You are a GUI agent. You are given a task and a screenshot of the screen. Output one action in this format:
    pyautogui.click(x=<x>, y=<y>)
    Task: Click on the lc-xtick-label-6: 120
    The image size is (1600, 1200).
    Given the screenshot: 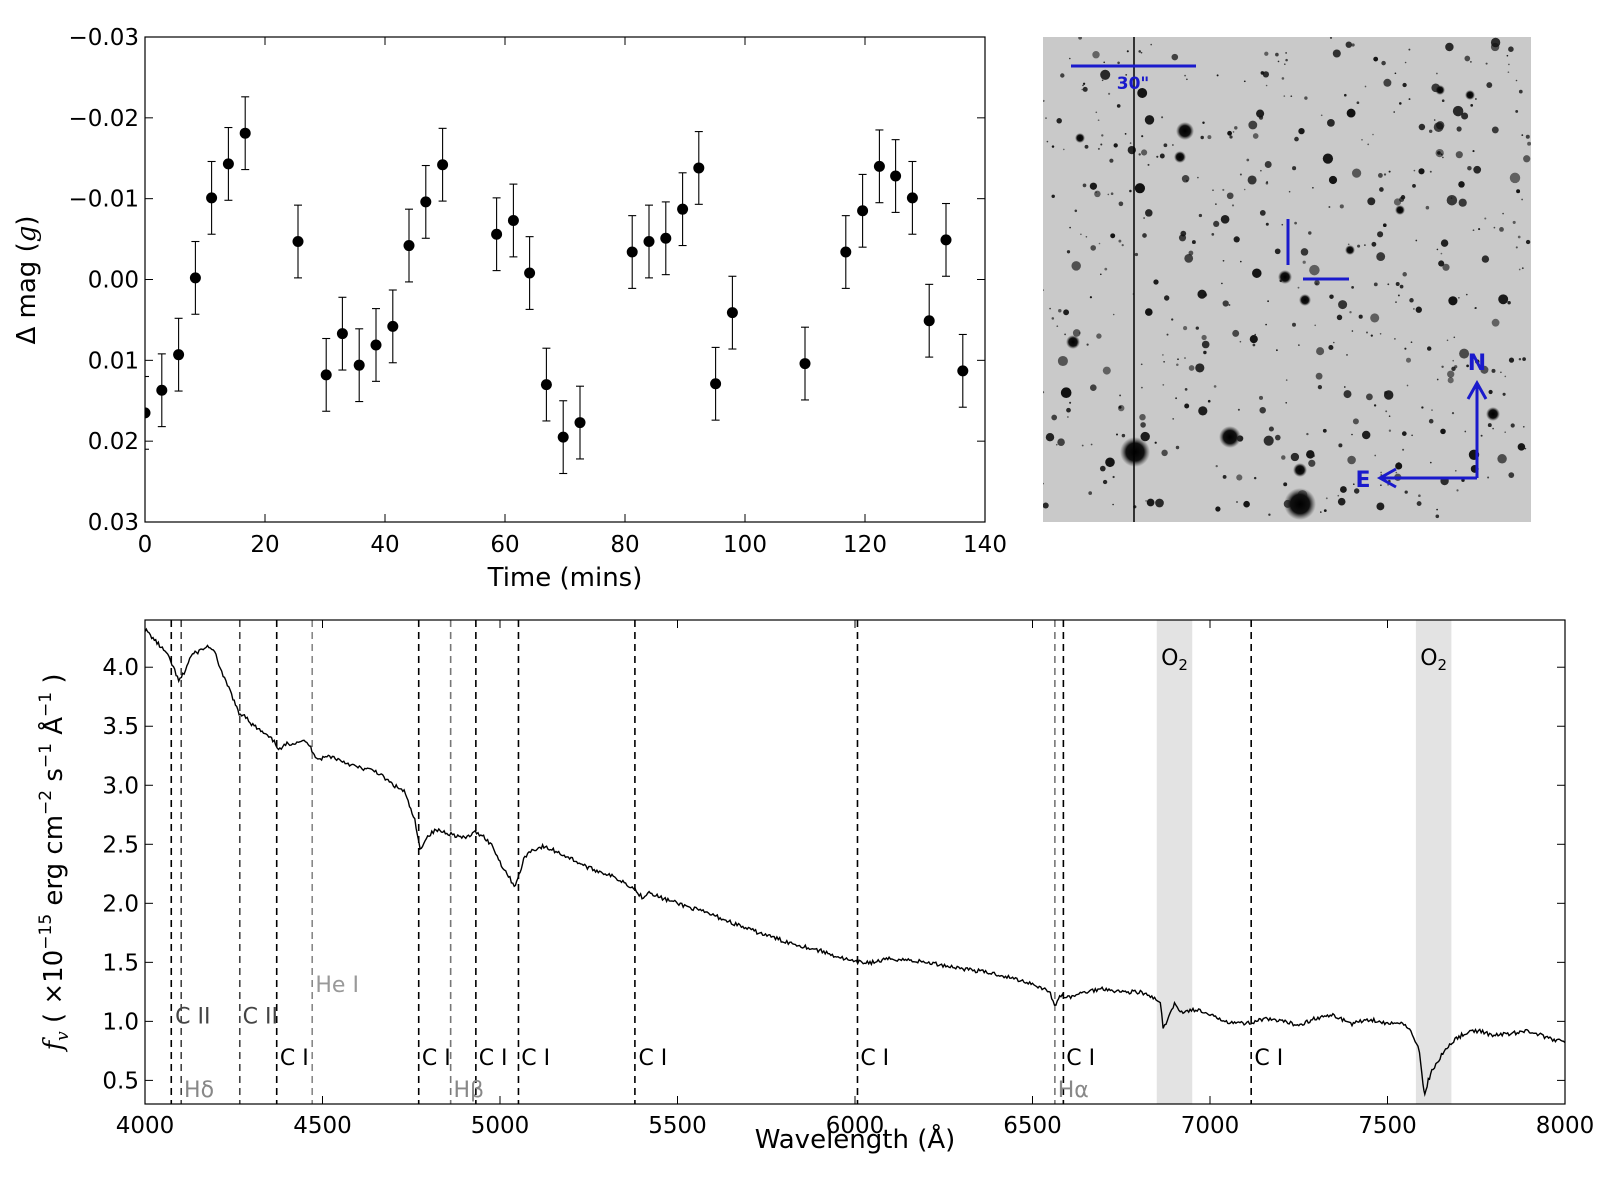 What is the action you would take?
    pyautogui.click(x=865, y=545)
    